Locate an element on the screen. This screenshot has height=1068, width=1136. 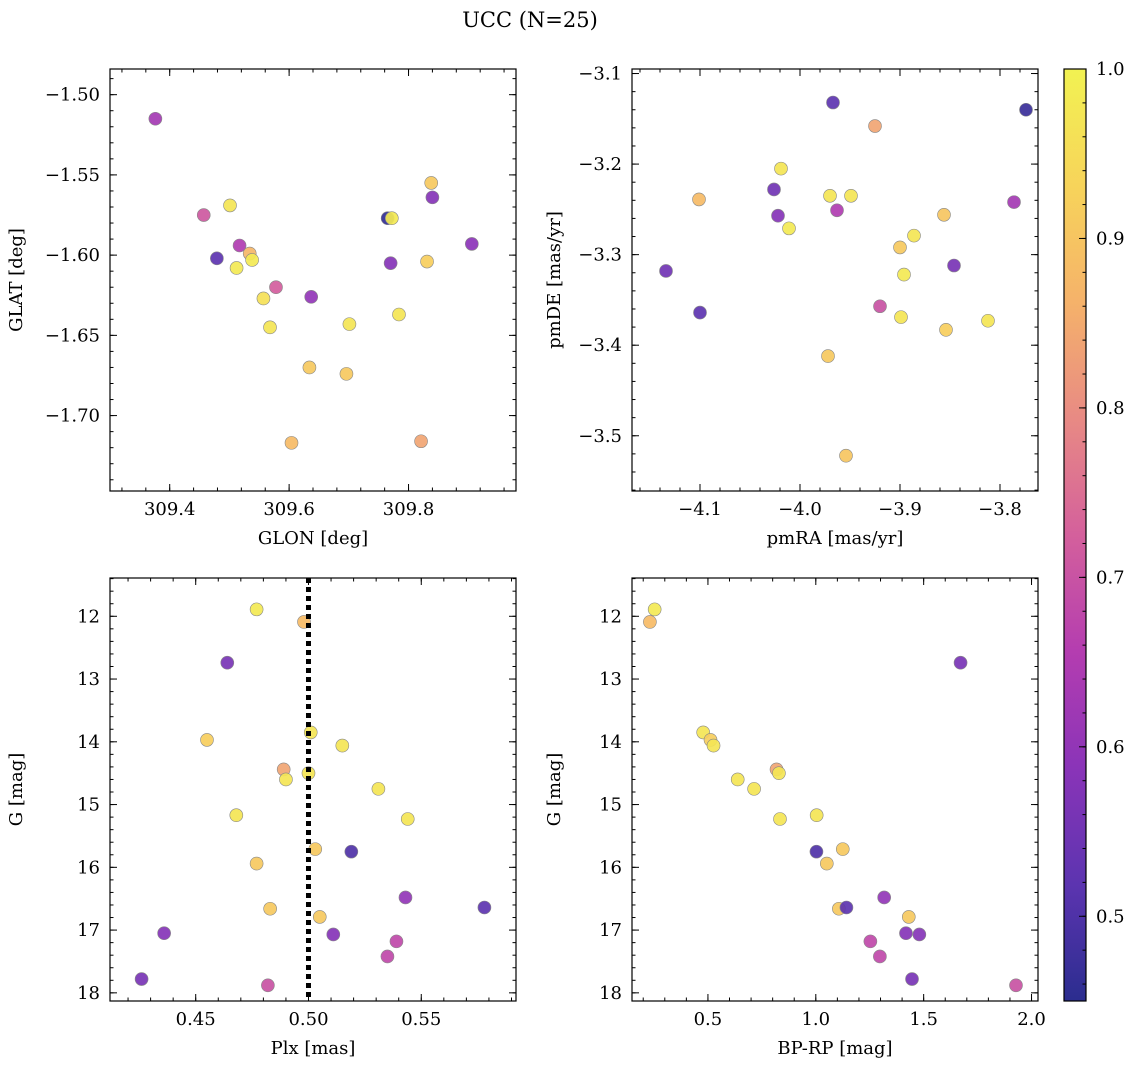
figure-title: UCC (N=25) is located at coordinates (530, 20).